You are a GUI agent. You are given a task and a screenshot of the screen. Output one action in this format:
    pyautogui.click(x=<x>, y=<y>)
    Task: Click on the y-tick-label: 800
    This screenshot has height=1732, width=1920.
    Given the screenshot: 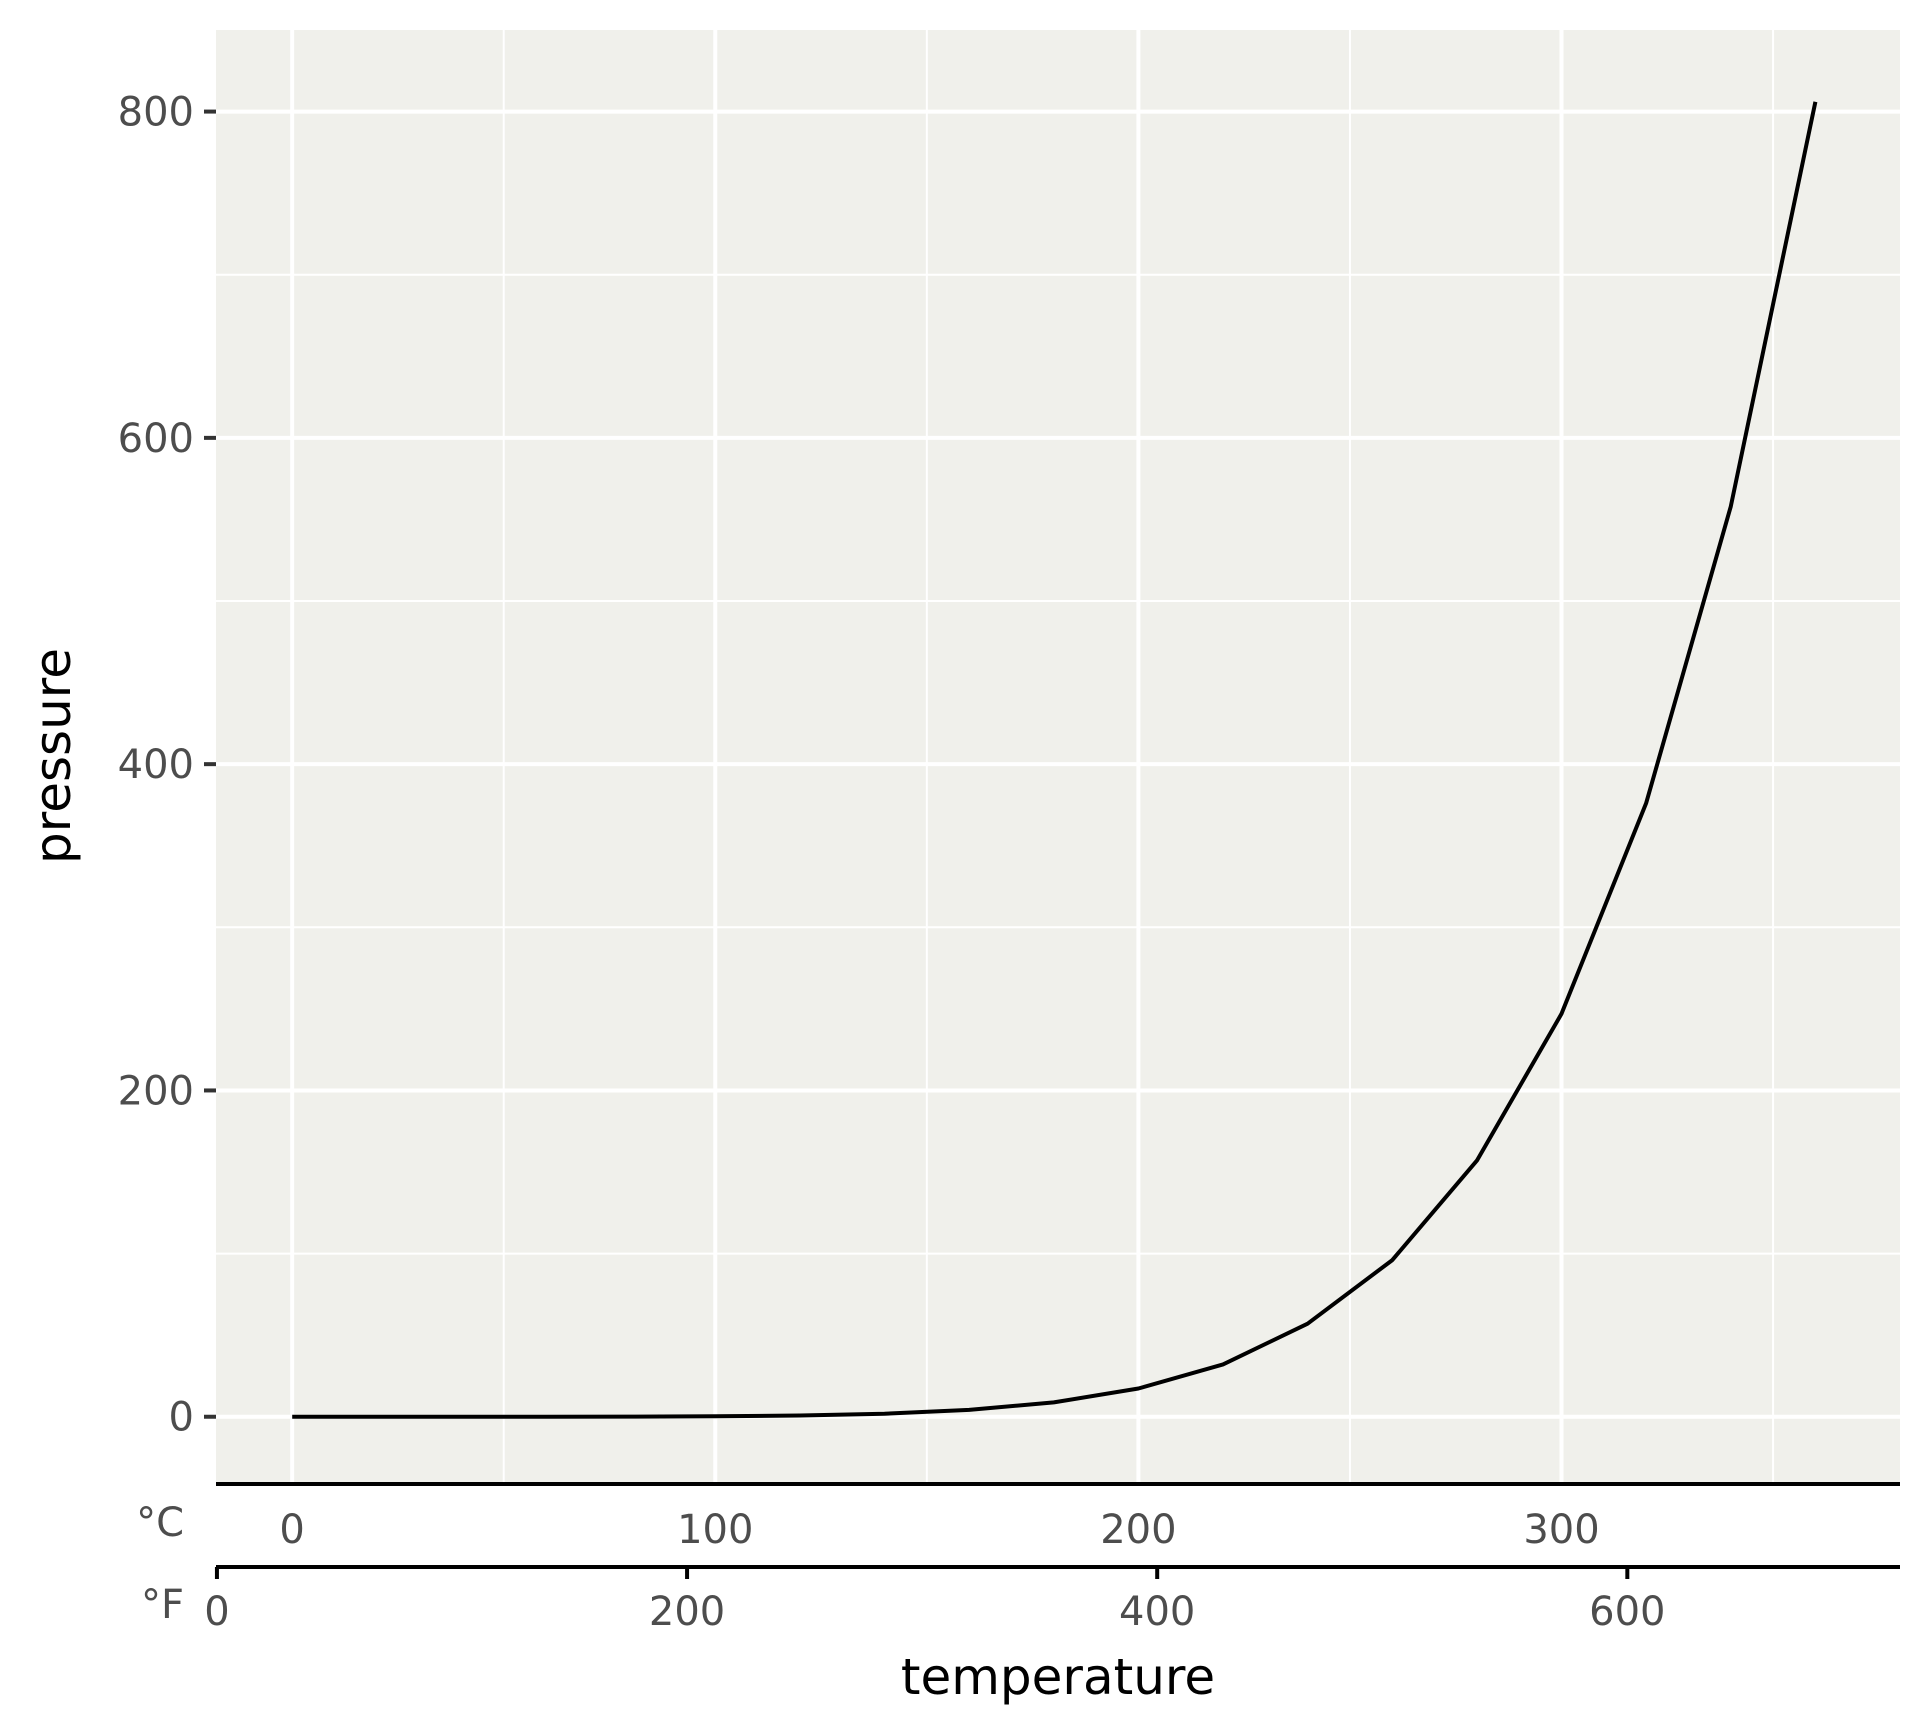 What is the action you would take?
    pyautogui.click(x=156, y=113)
    